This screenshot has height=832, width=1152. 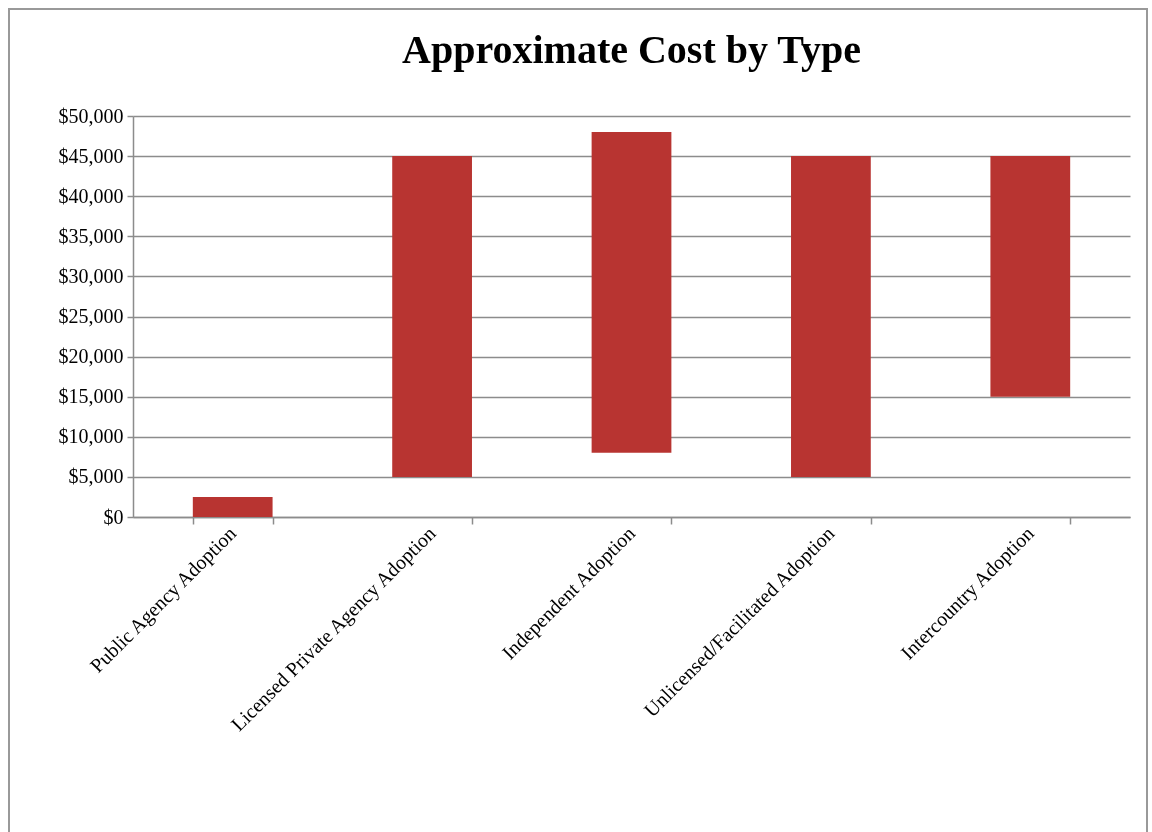 What do you see at coordinates (91, 115) in the screenshot?
I see `y-tick-label: $50,000` at bounding box center [91, 115].